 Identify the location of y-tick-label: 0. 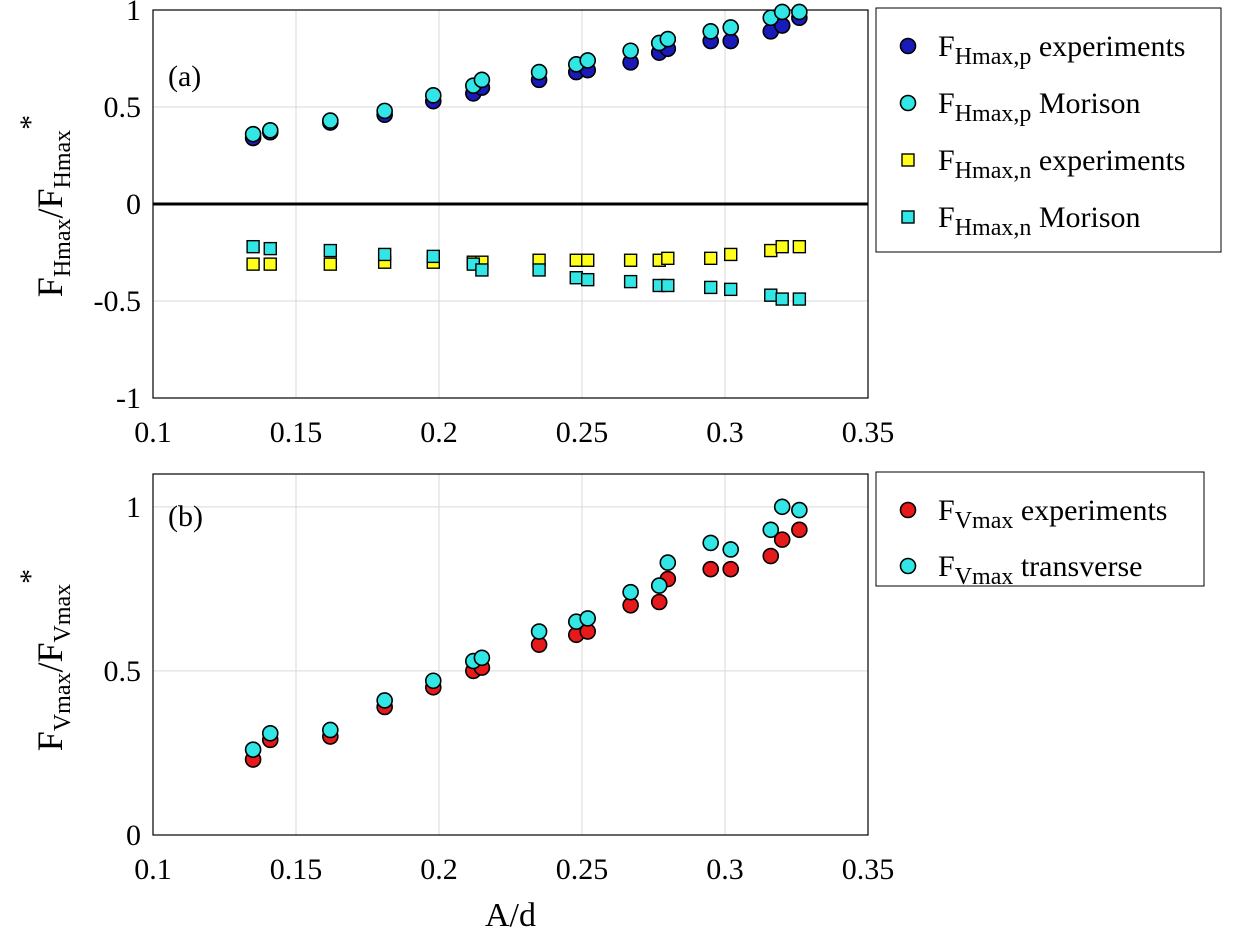
(133, 835).